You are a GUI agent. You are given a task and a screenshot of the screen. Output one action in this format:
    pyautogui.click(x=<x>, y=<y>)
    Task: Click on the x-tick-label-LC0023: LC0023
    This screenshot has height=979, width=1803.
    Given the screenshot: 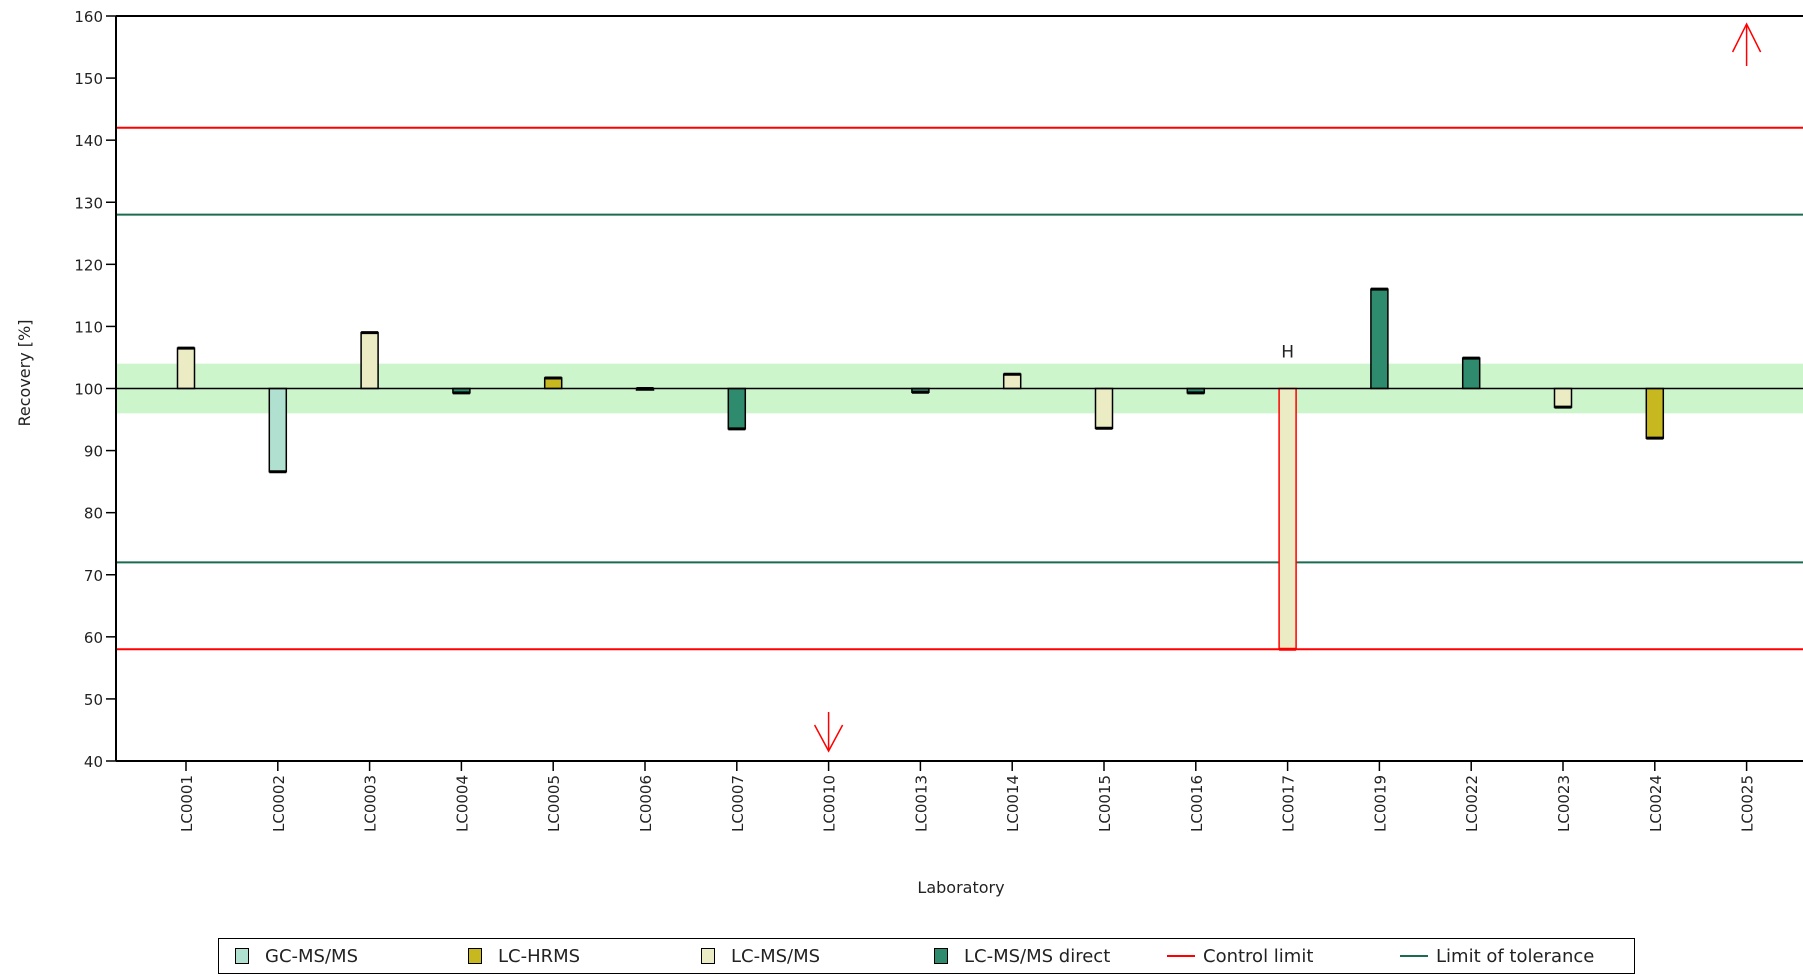 What is the action you would take?
    pyautogui.click(x=1564, y=803)
    